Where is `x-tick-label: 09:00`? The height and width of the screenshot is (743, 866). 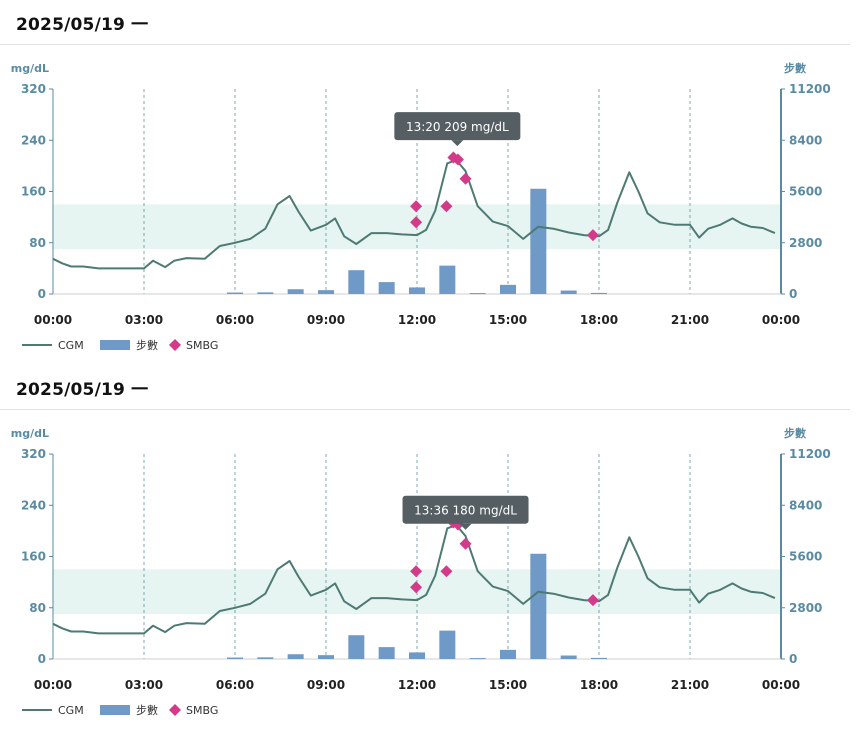
x-tick-label: 09:00 is located at coordinates (326, 685).